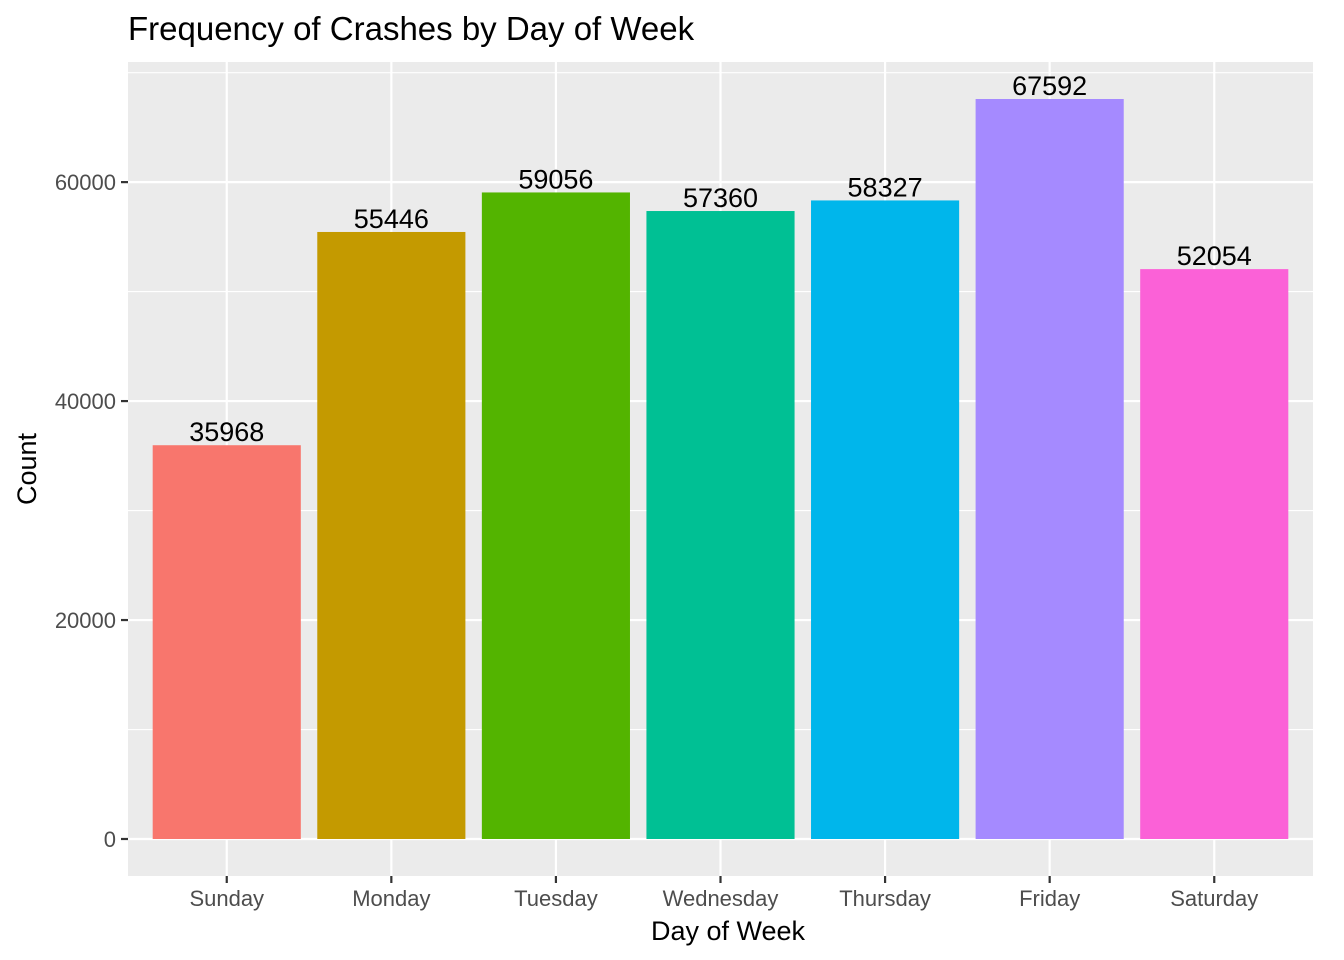 This screenshot has width=1344, height=960. I want to click on x-tick-label-friday: Friday, so click(1049, 898).